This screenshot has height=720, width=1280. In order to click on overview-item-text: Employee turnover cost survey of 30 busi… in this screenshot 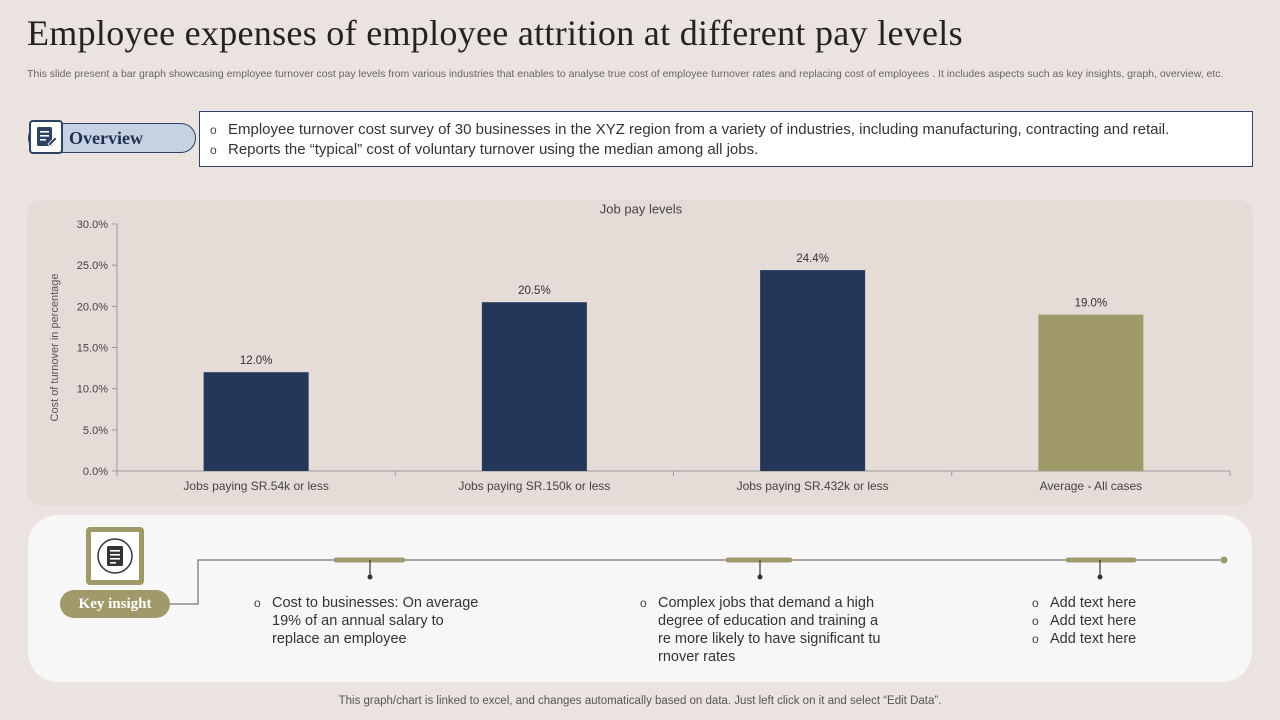, I will do `click(699, 129)`.